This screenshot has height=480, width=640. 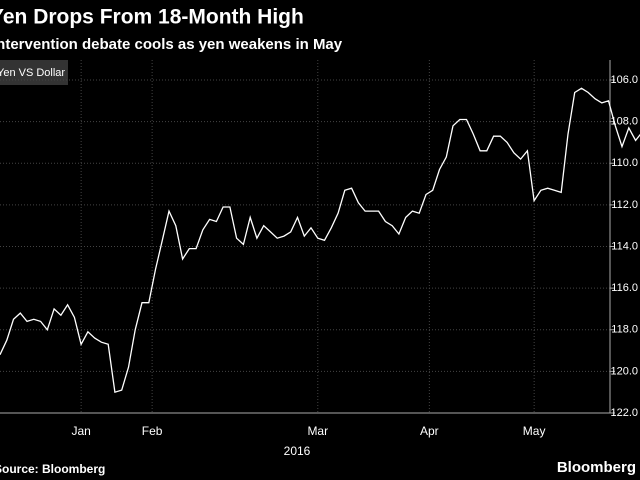 What do you see at coordinates (429, 431) in the screenshot?
I see `x-tick-label: Apr` at bounding box center [429, 431].